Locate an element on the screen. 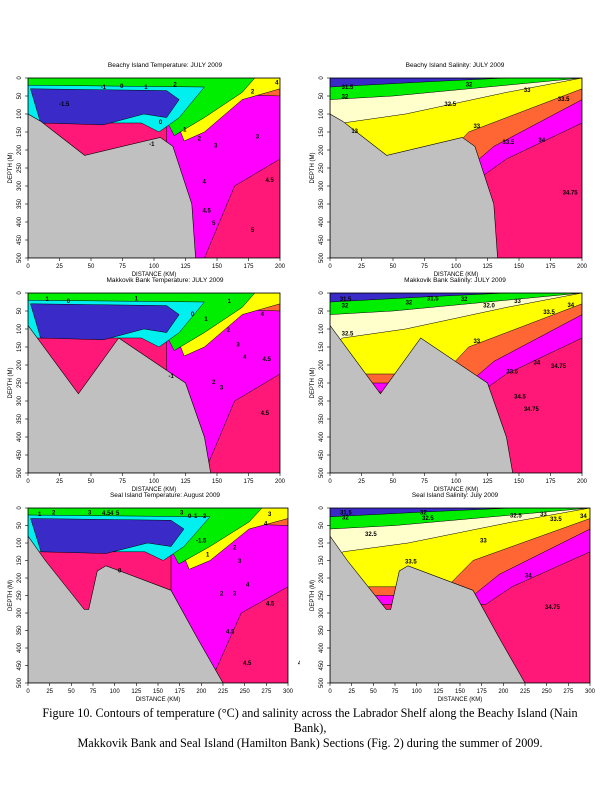 This screenshot has width=612, height=792. contour-label: 3 is located at coordinates (270, 515).